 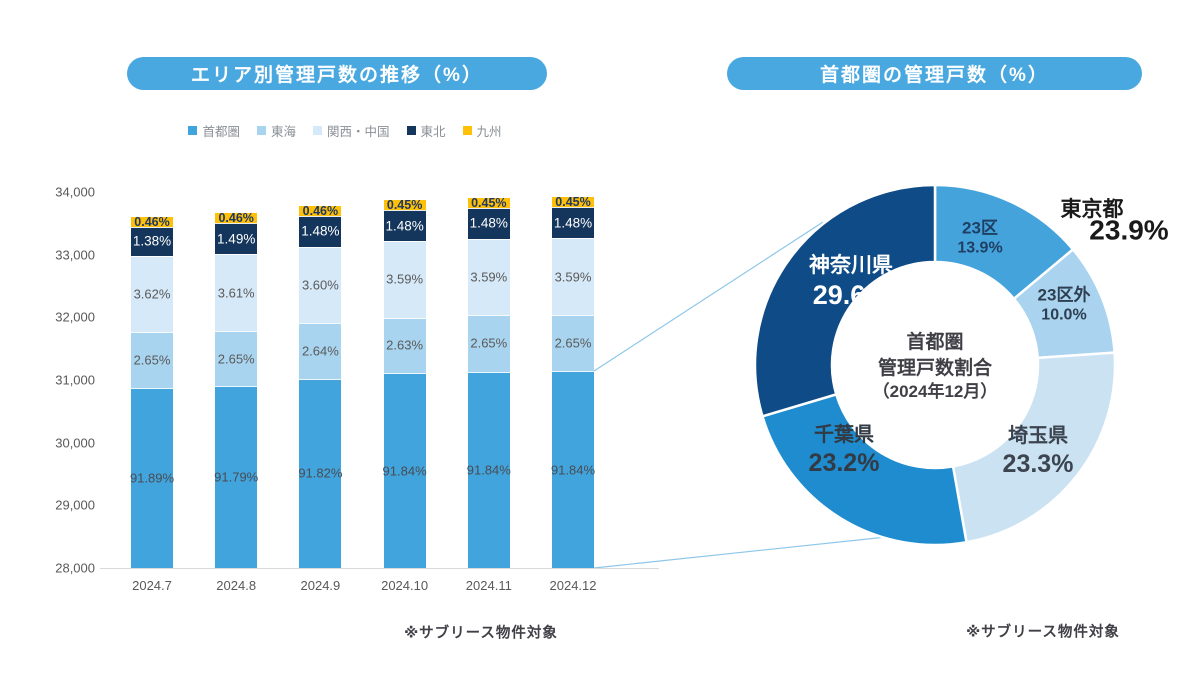 I want to click on y-tick-label: 32,000, so click(x=75, y=317).